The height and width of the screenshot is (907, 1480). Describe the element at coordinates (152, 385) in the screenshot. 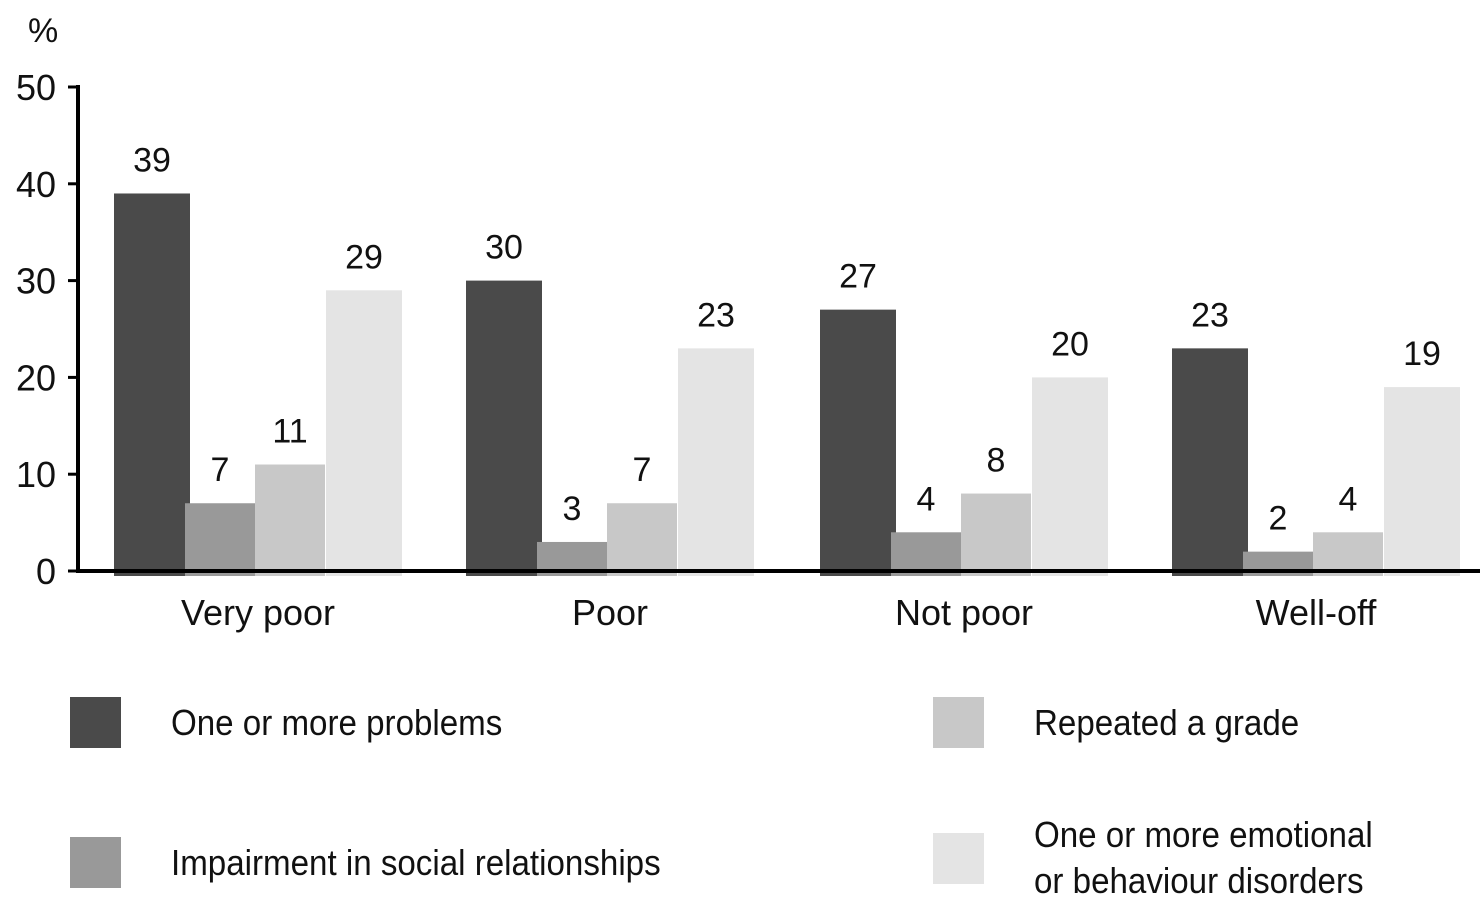

I see `bar-very-poor-one-or-more-problems` at that location.